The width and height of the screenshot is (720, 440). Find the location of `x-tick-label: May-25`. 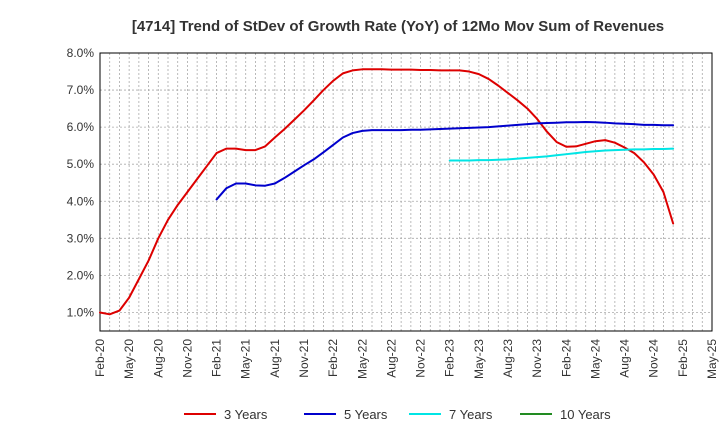

x-tick-label: May-25 is located at coordinates (712, 359).